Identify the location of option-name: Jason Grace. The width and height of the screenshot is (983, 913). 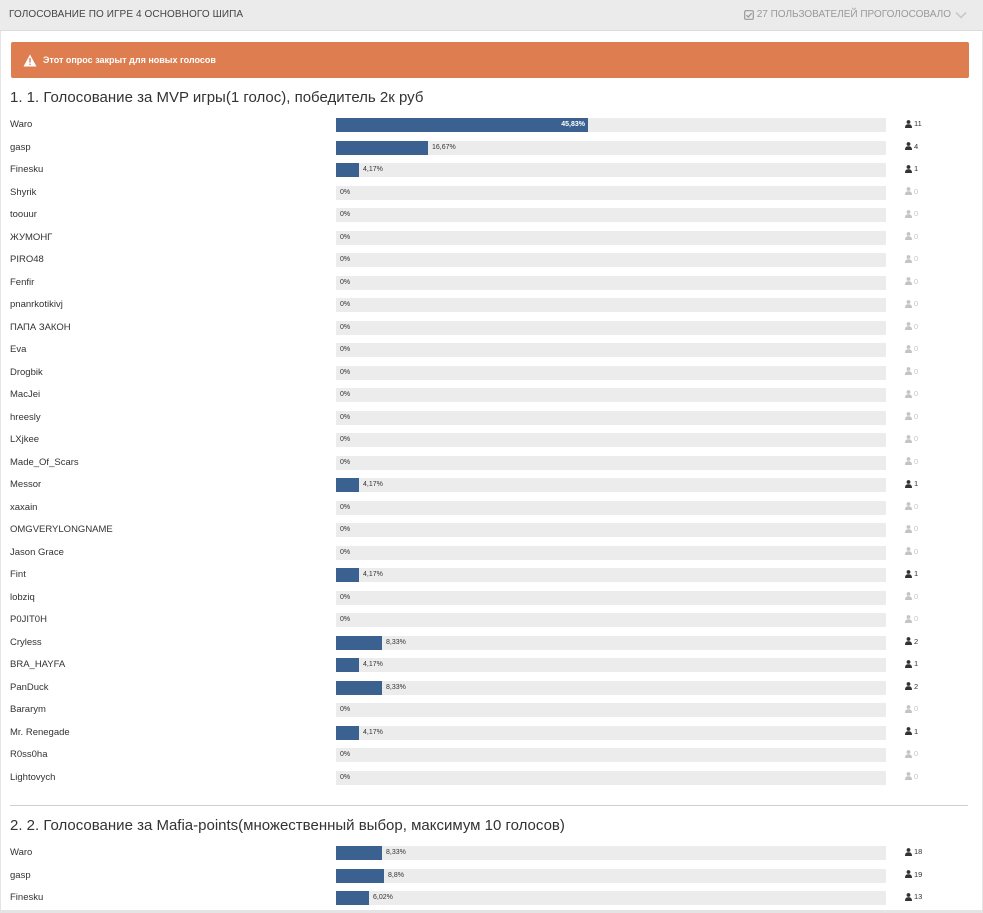
(37, 552).